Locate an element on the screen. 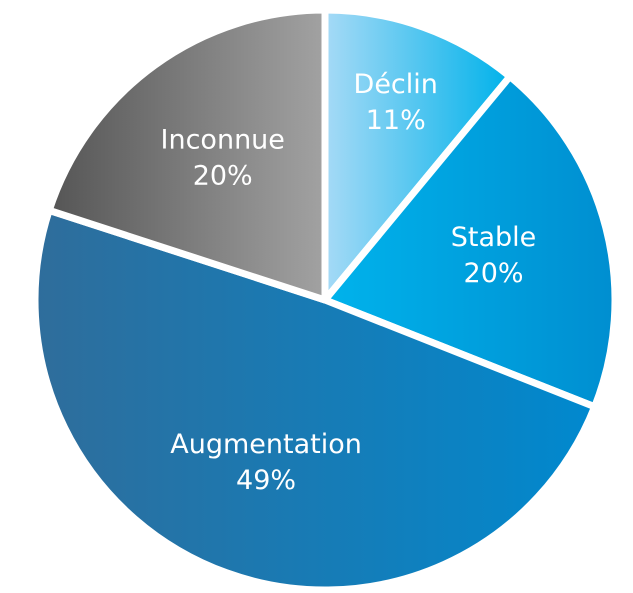 The width and height of the screenshot is (633, 593). slice-label: Stable is located at coordinates (494, 237).